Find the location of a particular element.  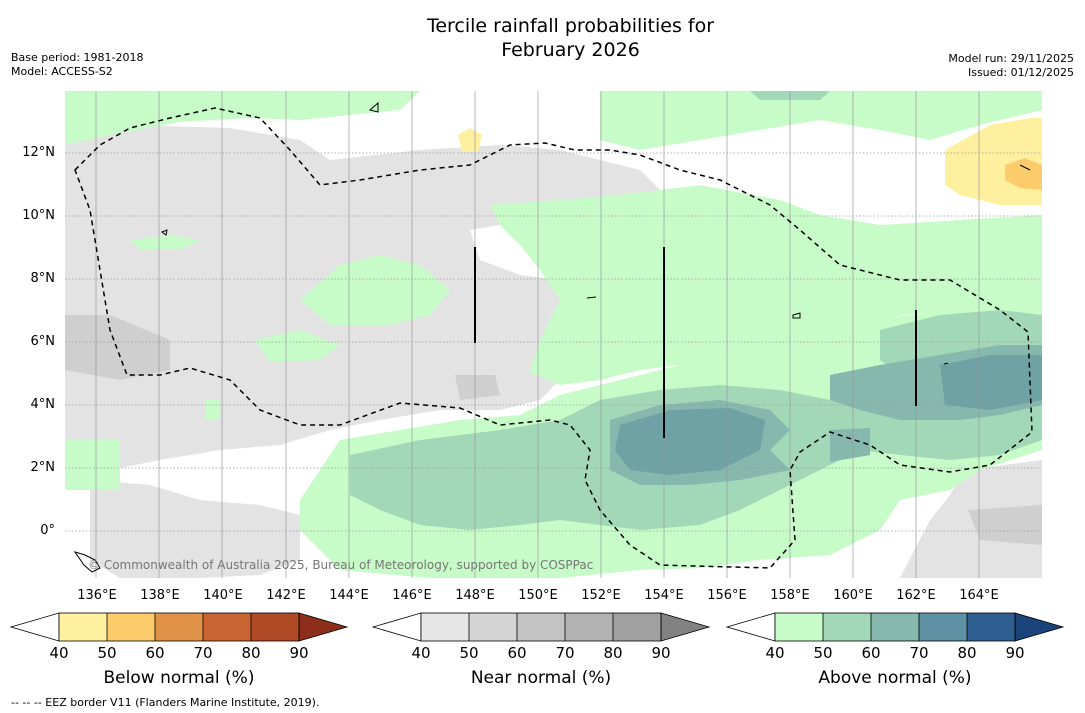

y-tick-label: 6°N is located at coordinates (43, 341).